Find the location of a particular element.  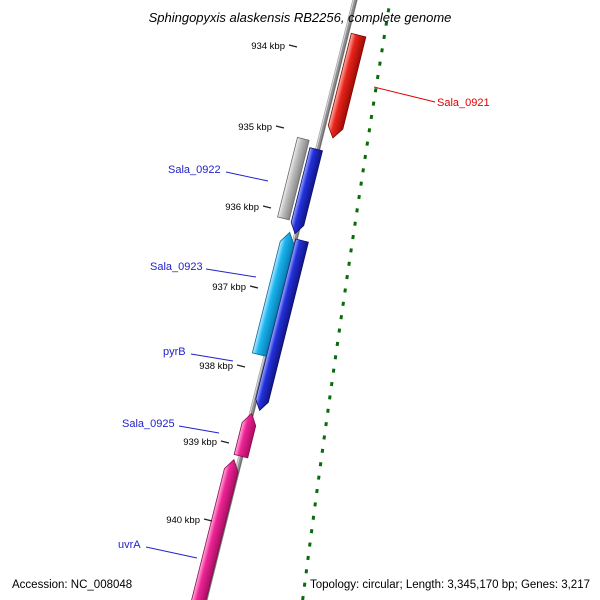

ruler-label-937: 937 kbp is located at coordinates (229, 287).